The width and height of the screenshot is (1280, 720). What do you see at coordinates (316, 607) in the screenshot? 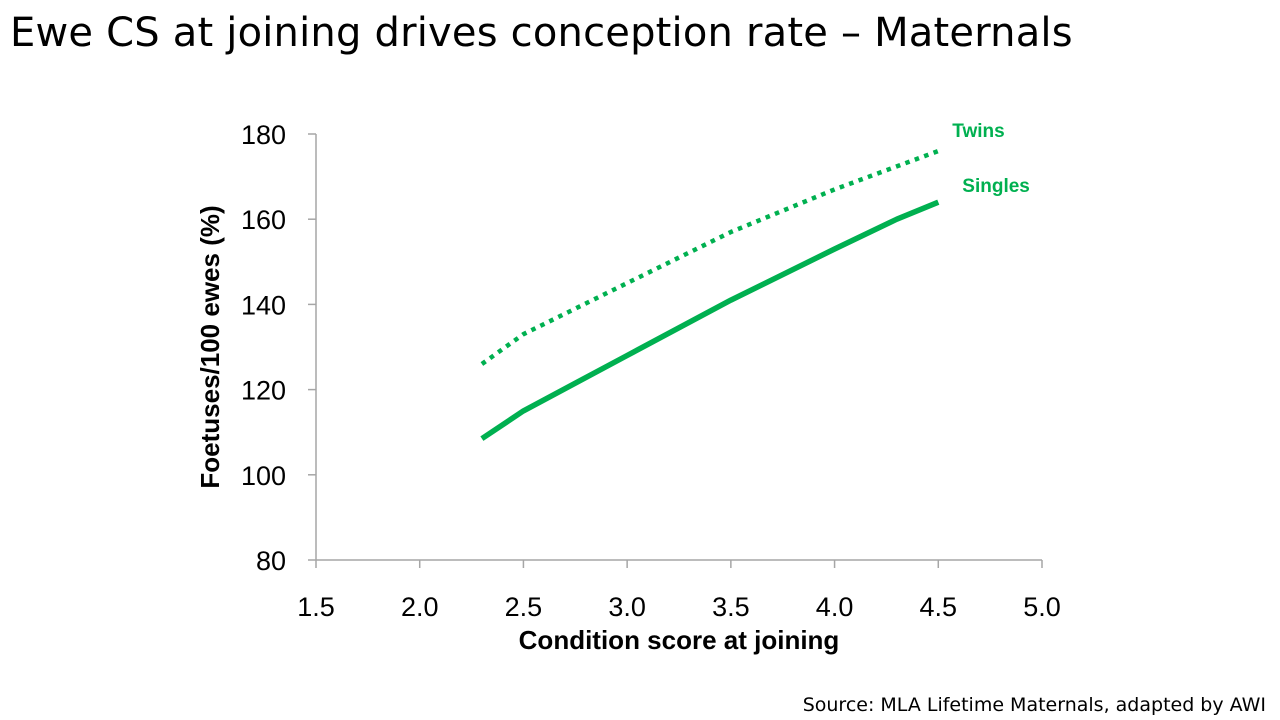
I see `x-tick-label: 1.5` at bounding box center [316, 607].